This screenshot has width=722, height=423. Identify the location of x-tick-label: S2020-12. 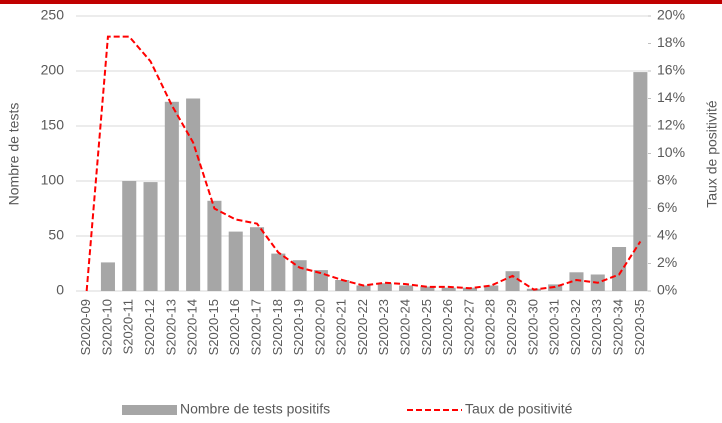
(149, 327).